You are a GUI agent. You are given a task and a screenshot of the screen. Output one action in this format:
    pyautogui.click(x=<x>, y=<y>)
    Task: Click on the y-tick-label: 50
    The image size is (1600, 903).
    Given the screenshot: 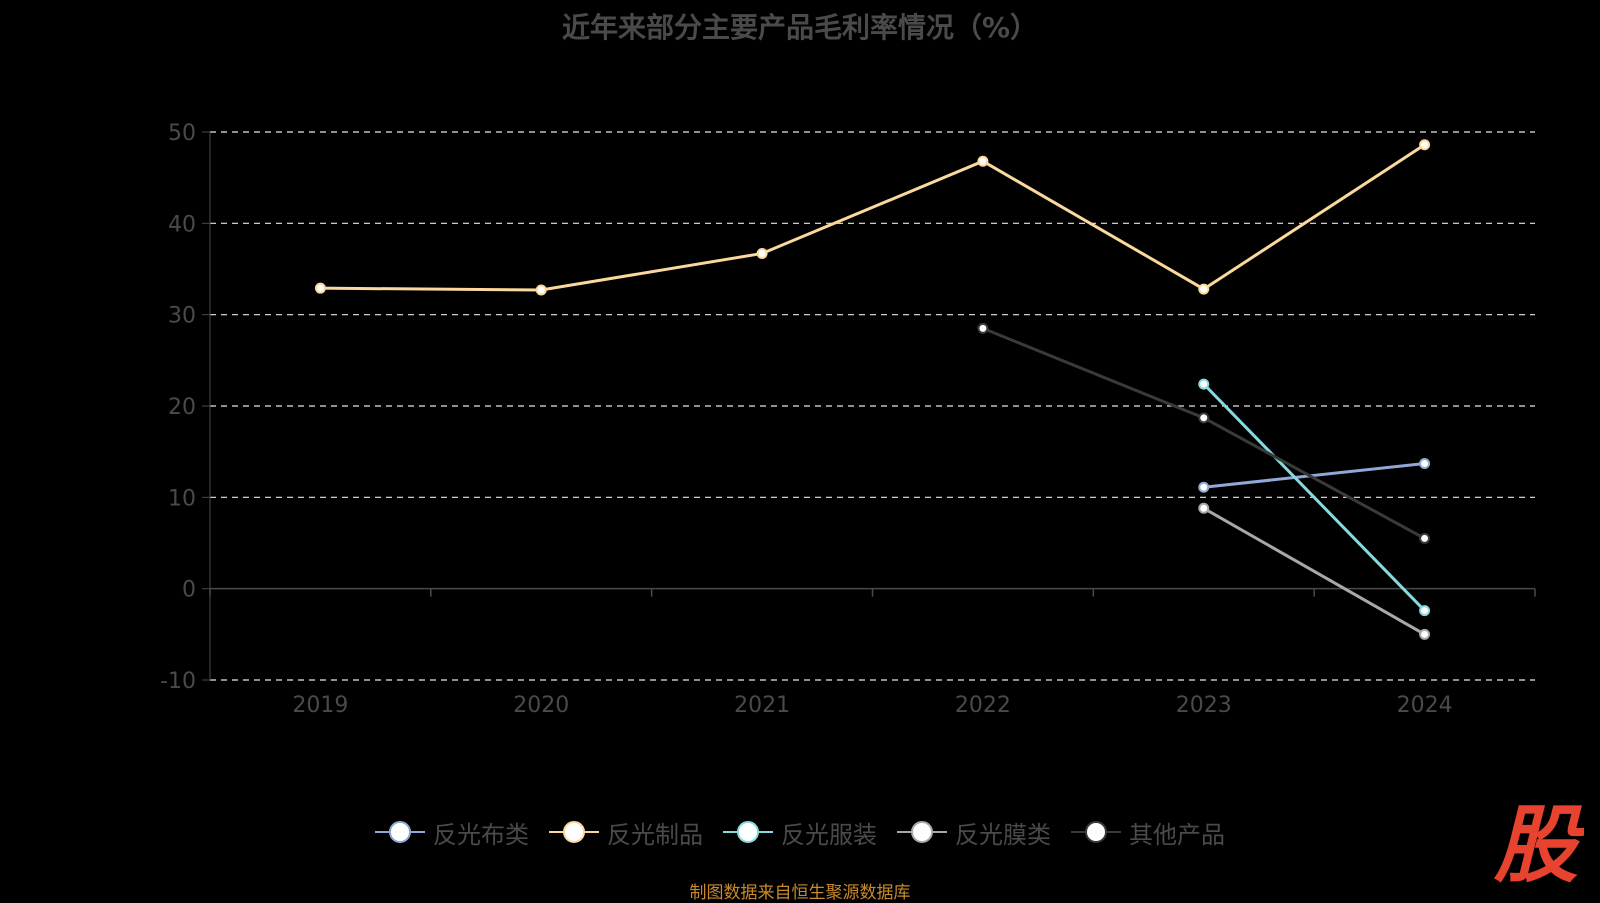 What is the action you would take?
    pyautogui.click(x=182, y=133)
    